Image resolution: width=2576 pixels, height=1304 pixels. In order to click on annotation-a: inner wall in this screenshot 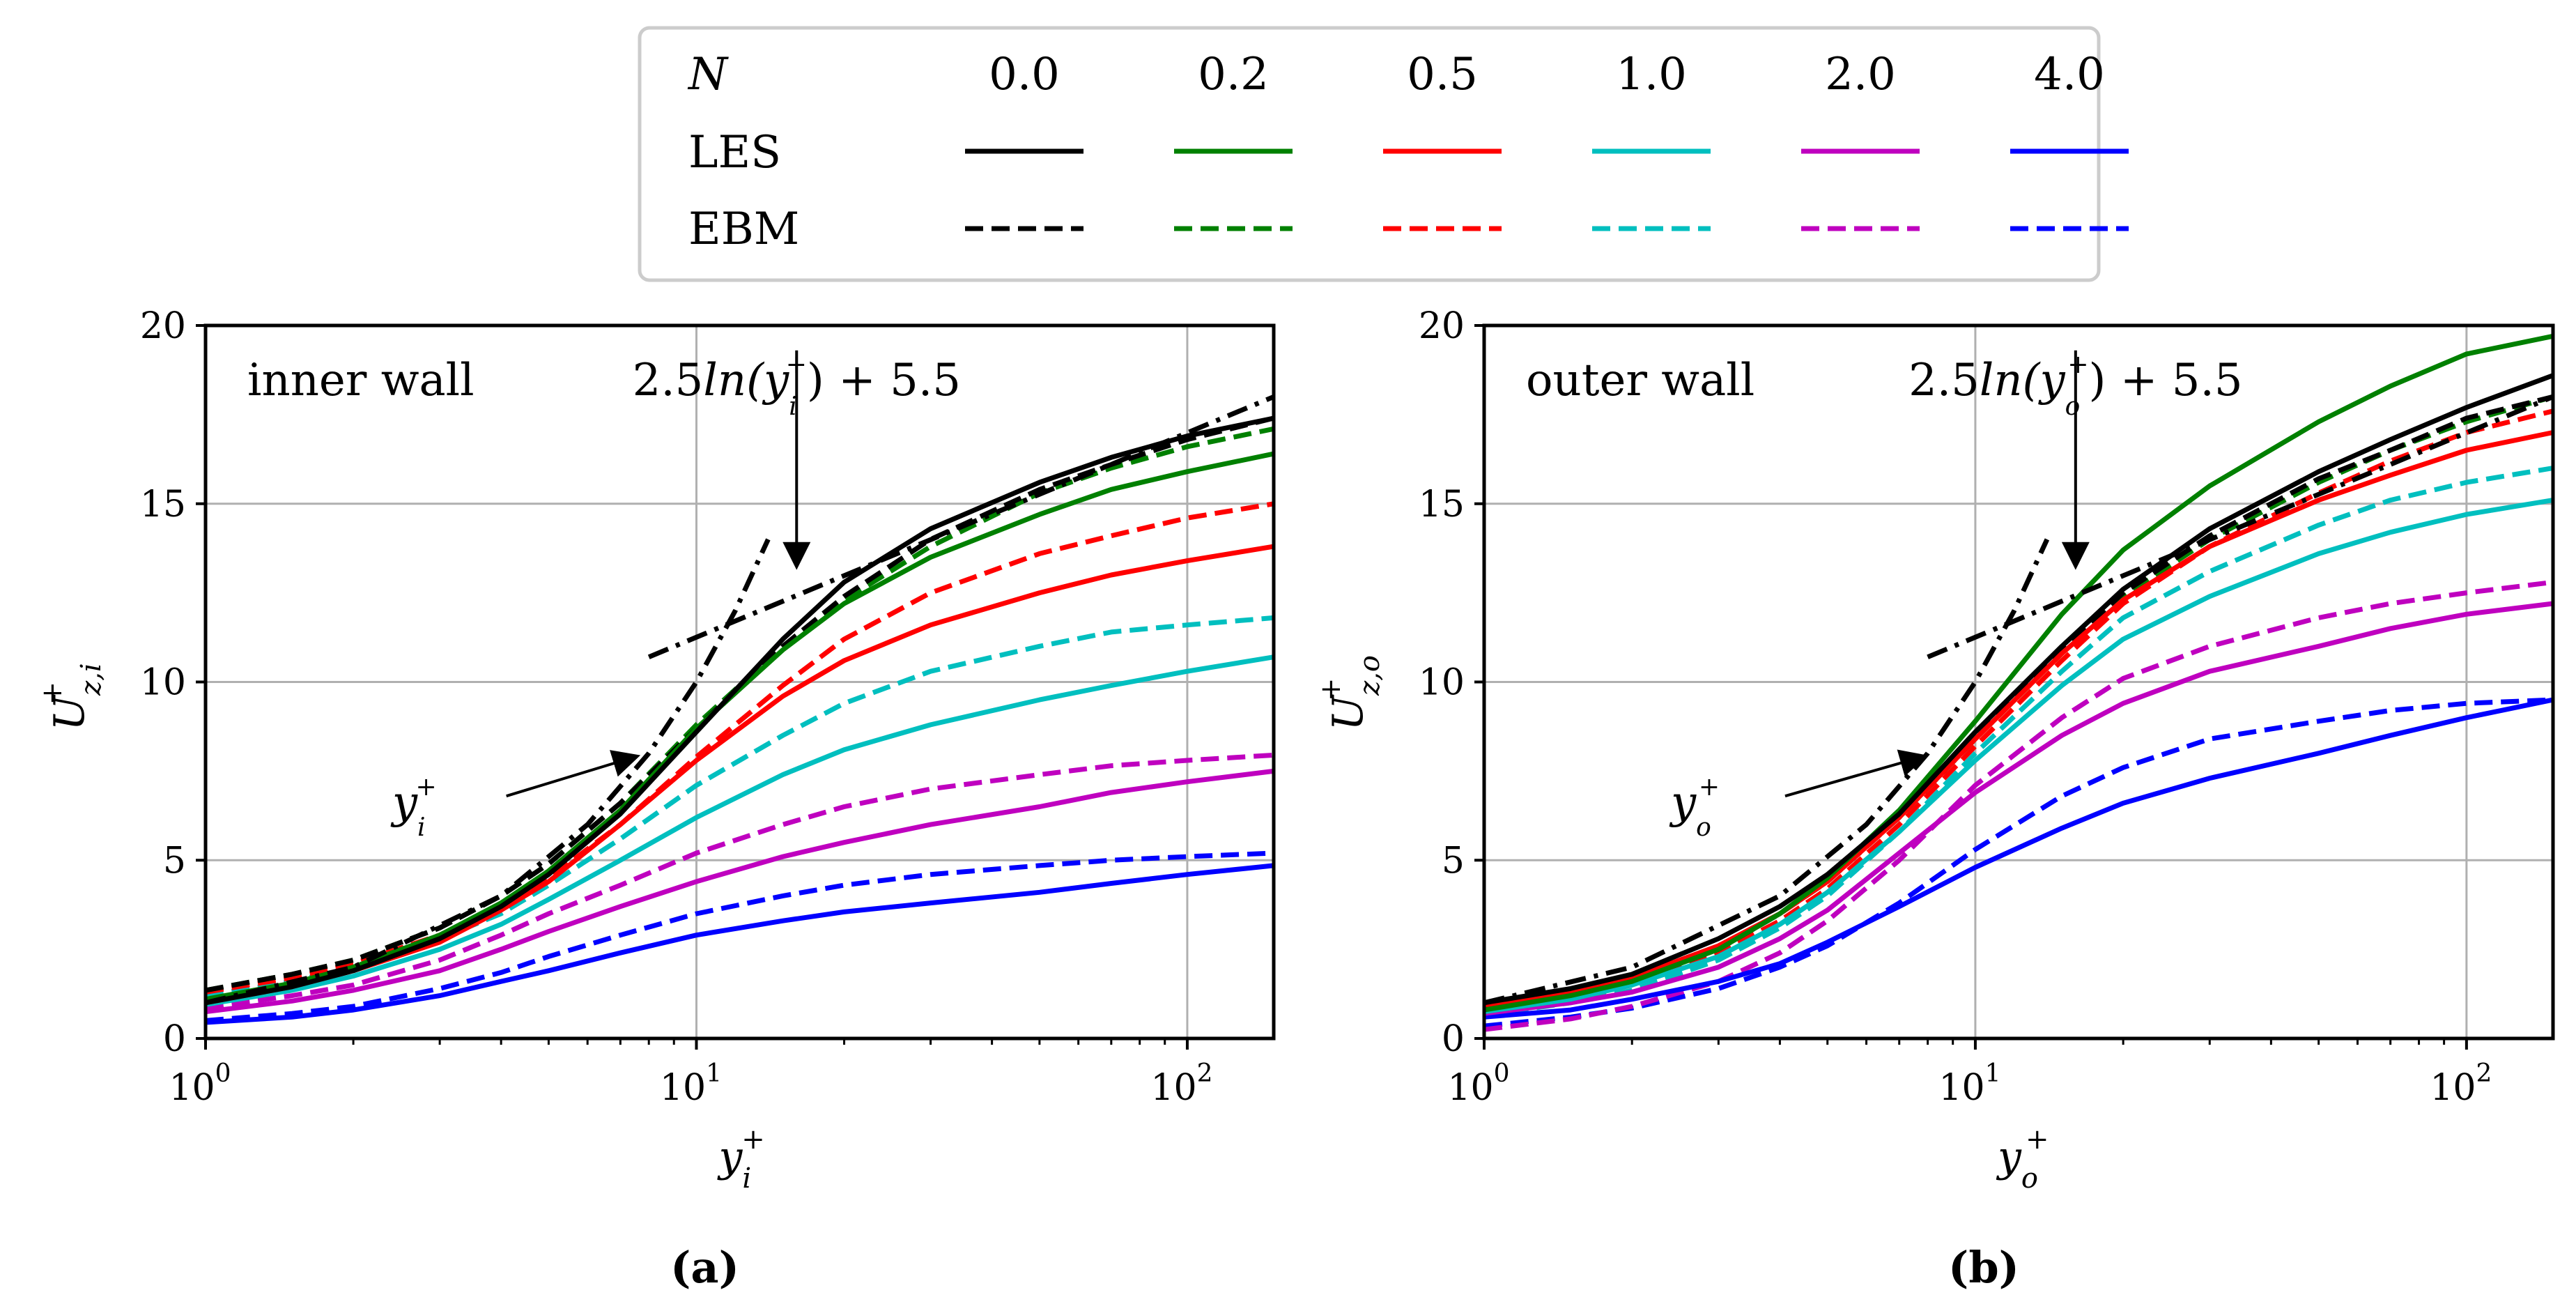, I will do `click(361, 381)`.